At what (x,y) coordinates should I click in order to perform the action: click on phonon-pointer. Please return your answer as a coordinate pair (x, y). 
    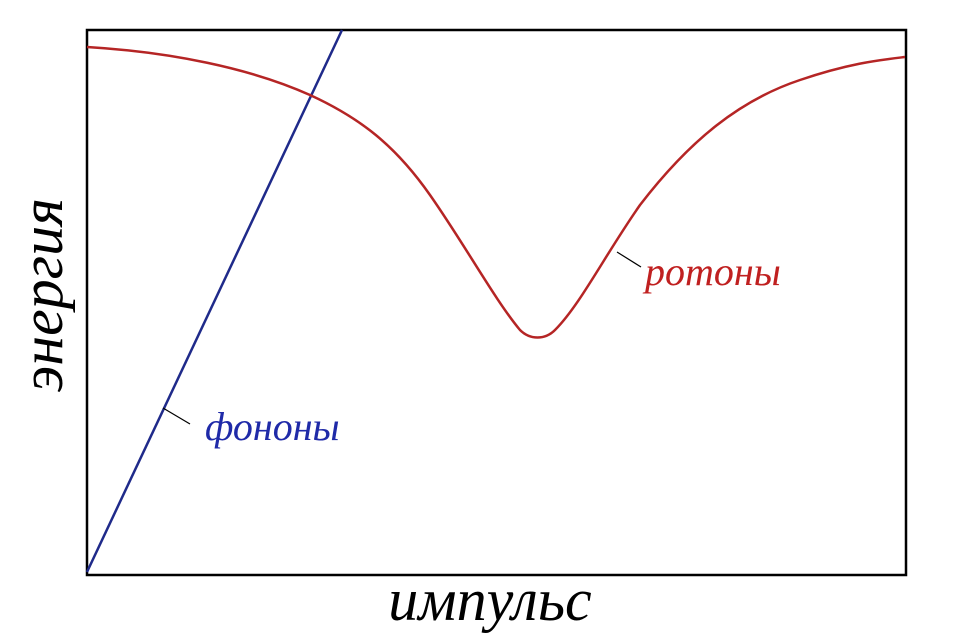
    Looking at the image, I should click on (176, 416).